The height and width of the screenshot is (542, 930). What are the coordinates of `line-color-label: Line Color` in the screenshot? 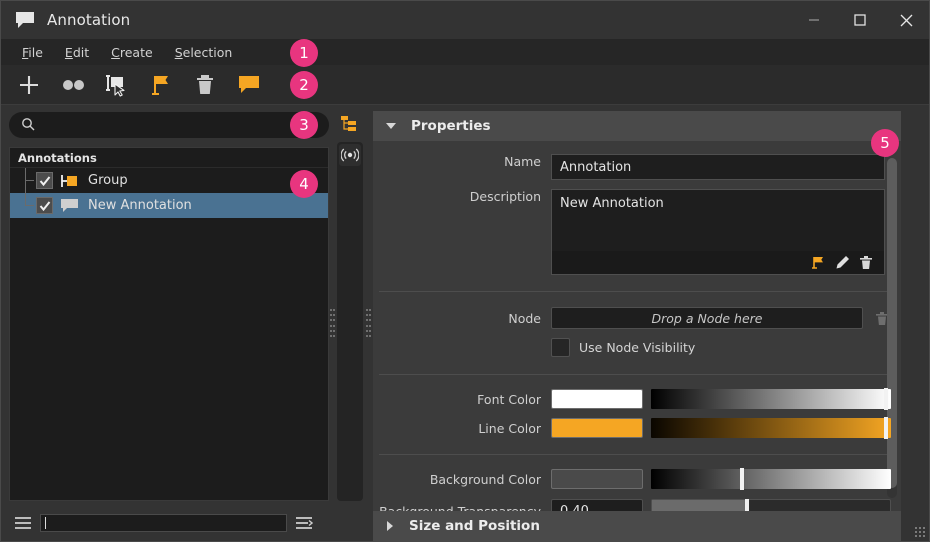 It's located at (509, 428).